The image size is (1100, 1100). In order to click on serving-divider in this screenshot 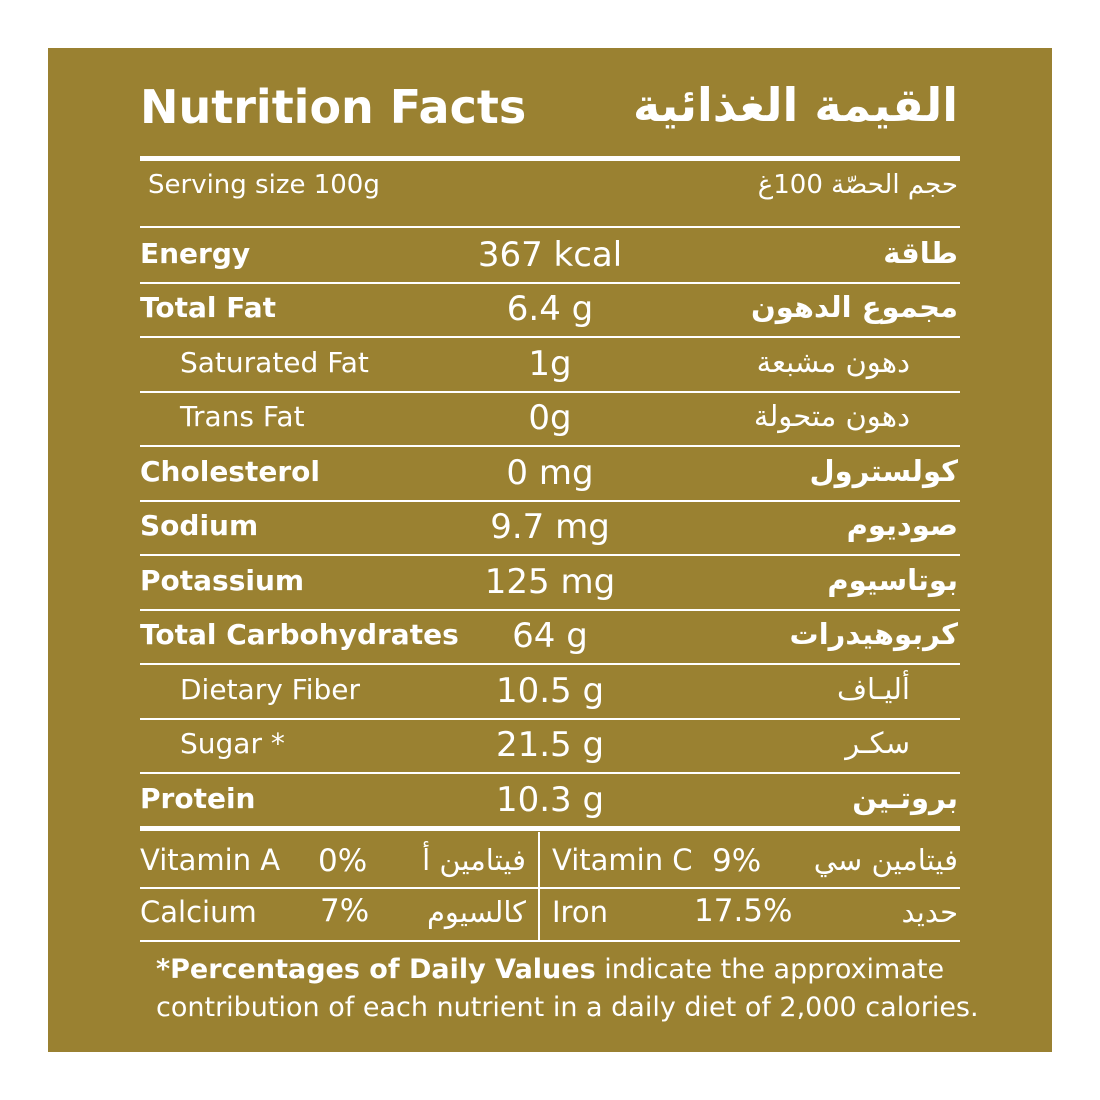, I will do `click(550, 227)`.